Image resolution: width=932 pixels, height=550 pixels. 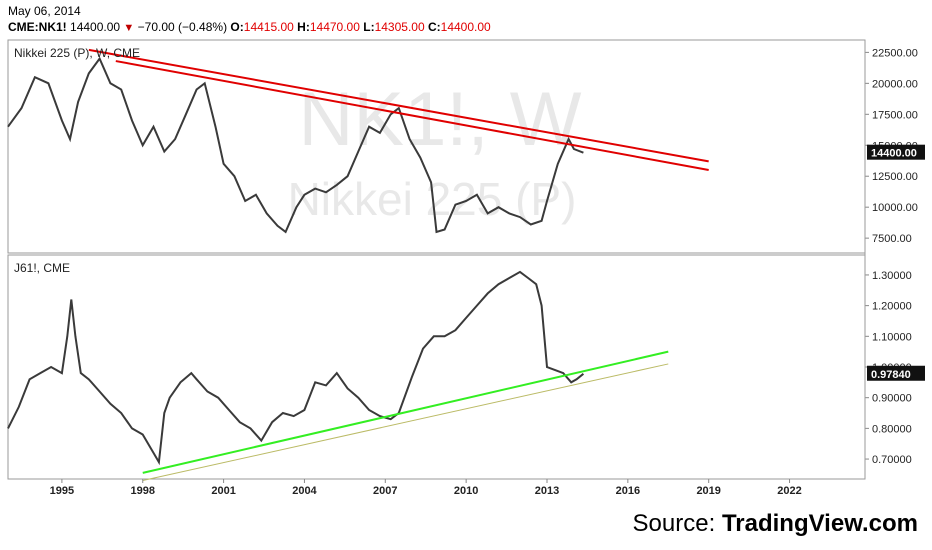 What do you see at coordinates (789, 491) in the screenshot?
I see `x-tick-label: 2022` at bounding box center [789, 491].